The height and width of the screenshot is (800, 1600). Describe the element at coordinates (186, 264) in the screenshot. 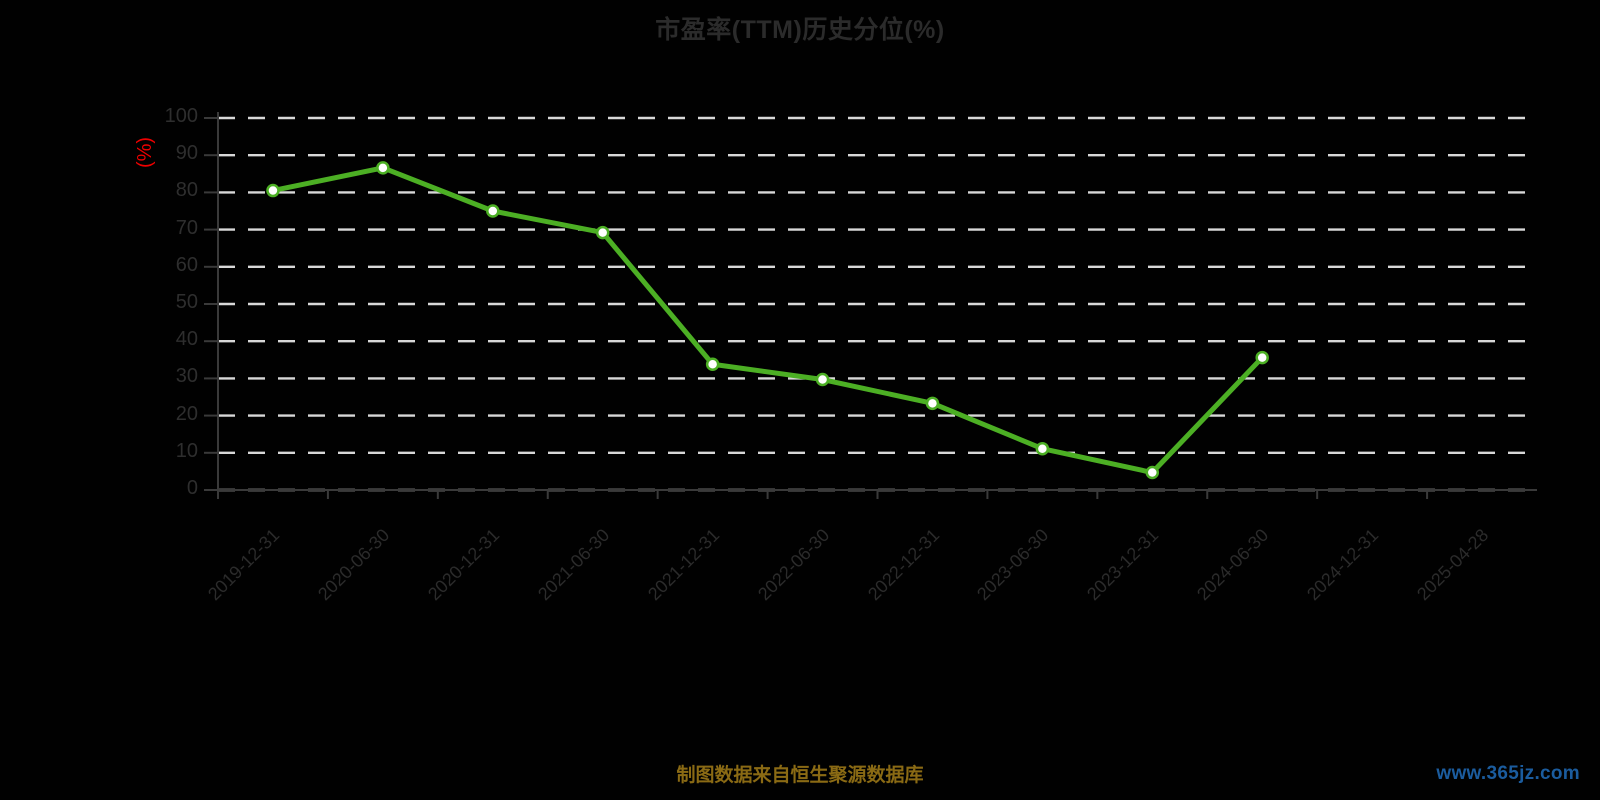

I see `y-axis-tick-label: 60` at that location.